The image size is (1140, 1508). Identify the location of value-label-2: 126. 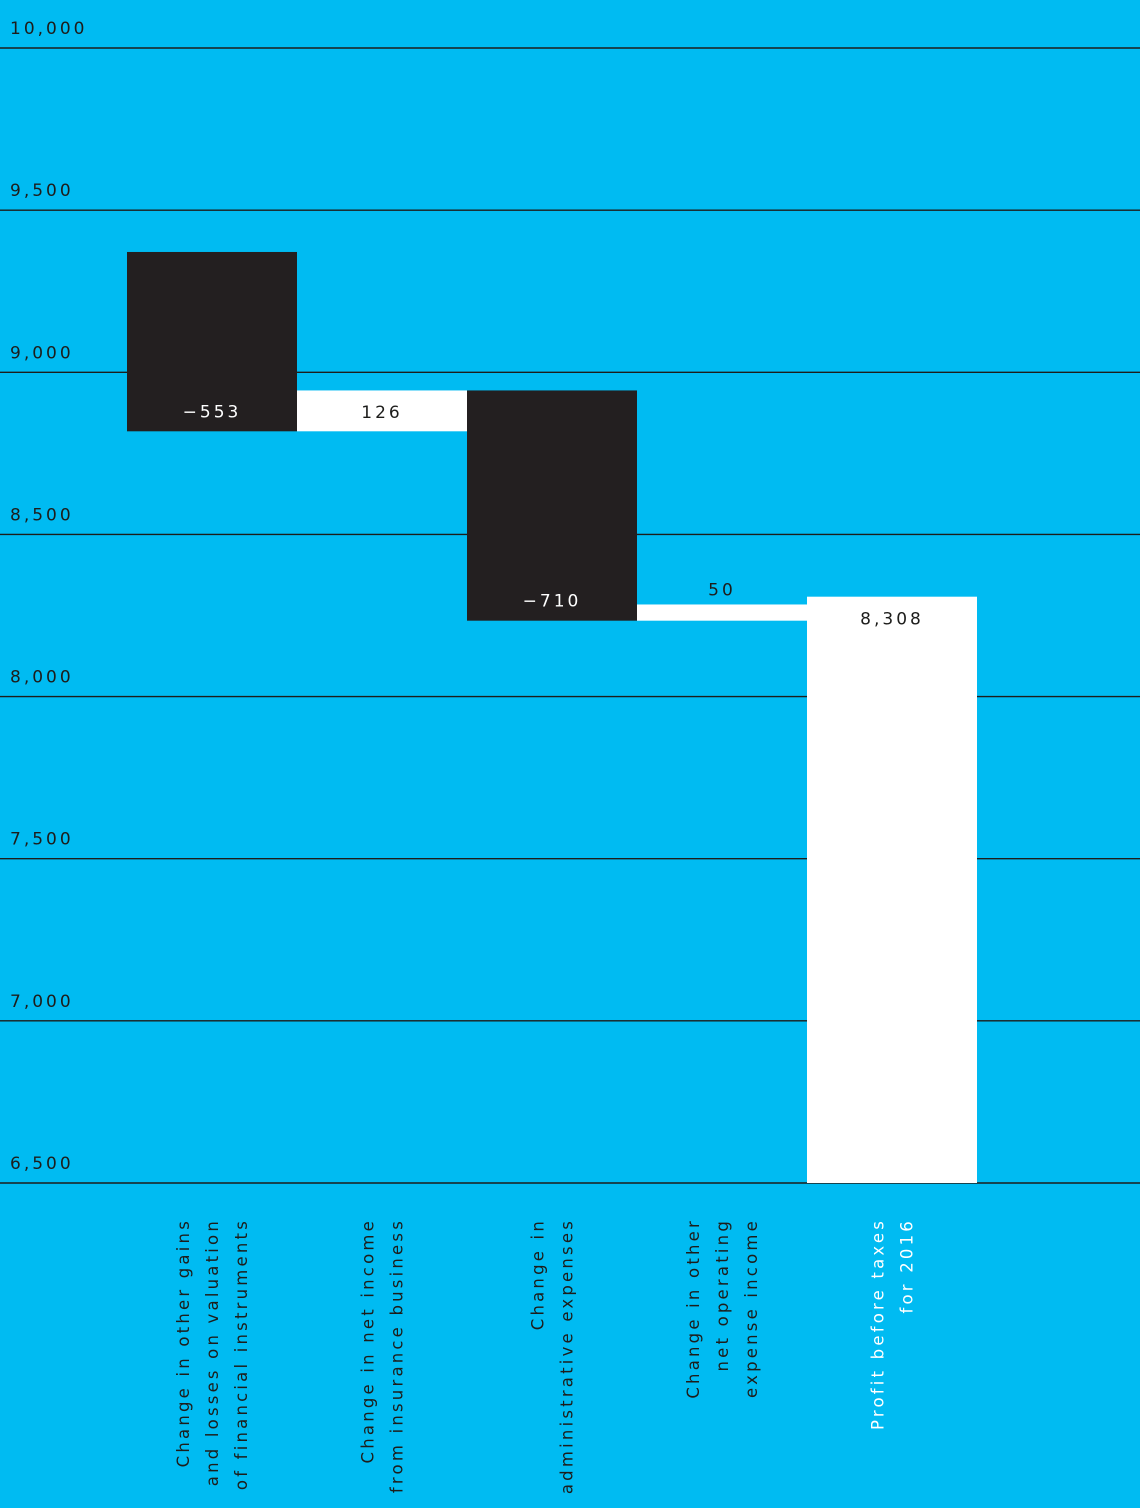
(381, 413).